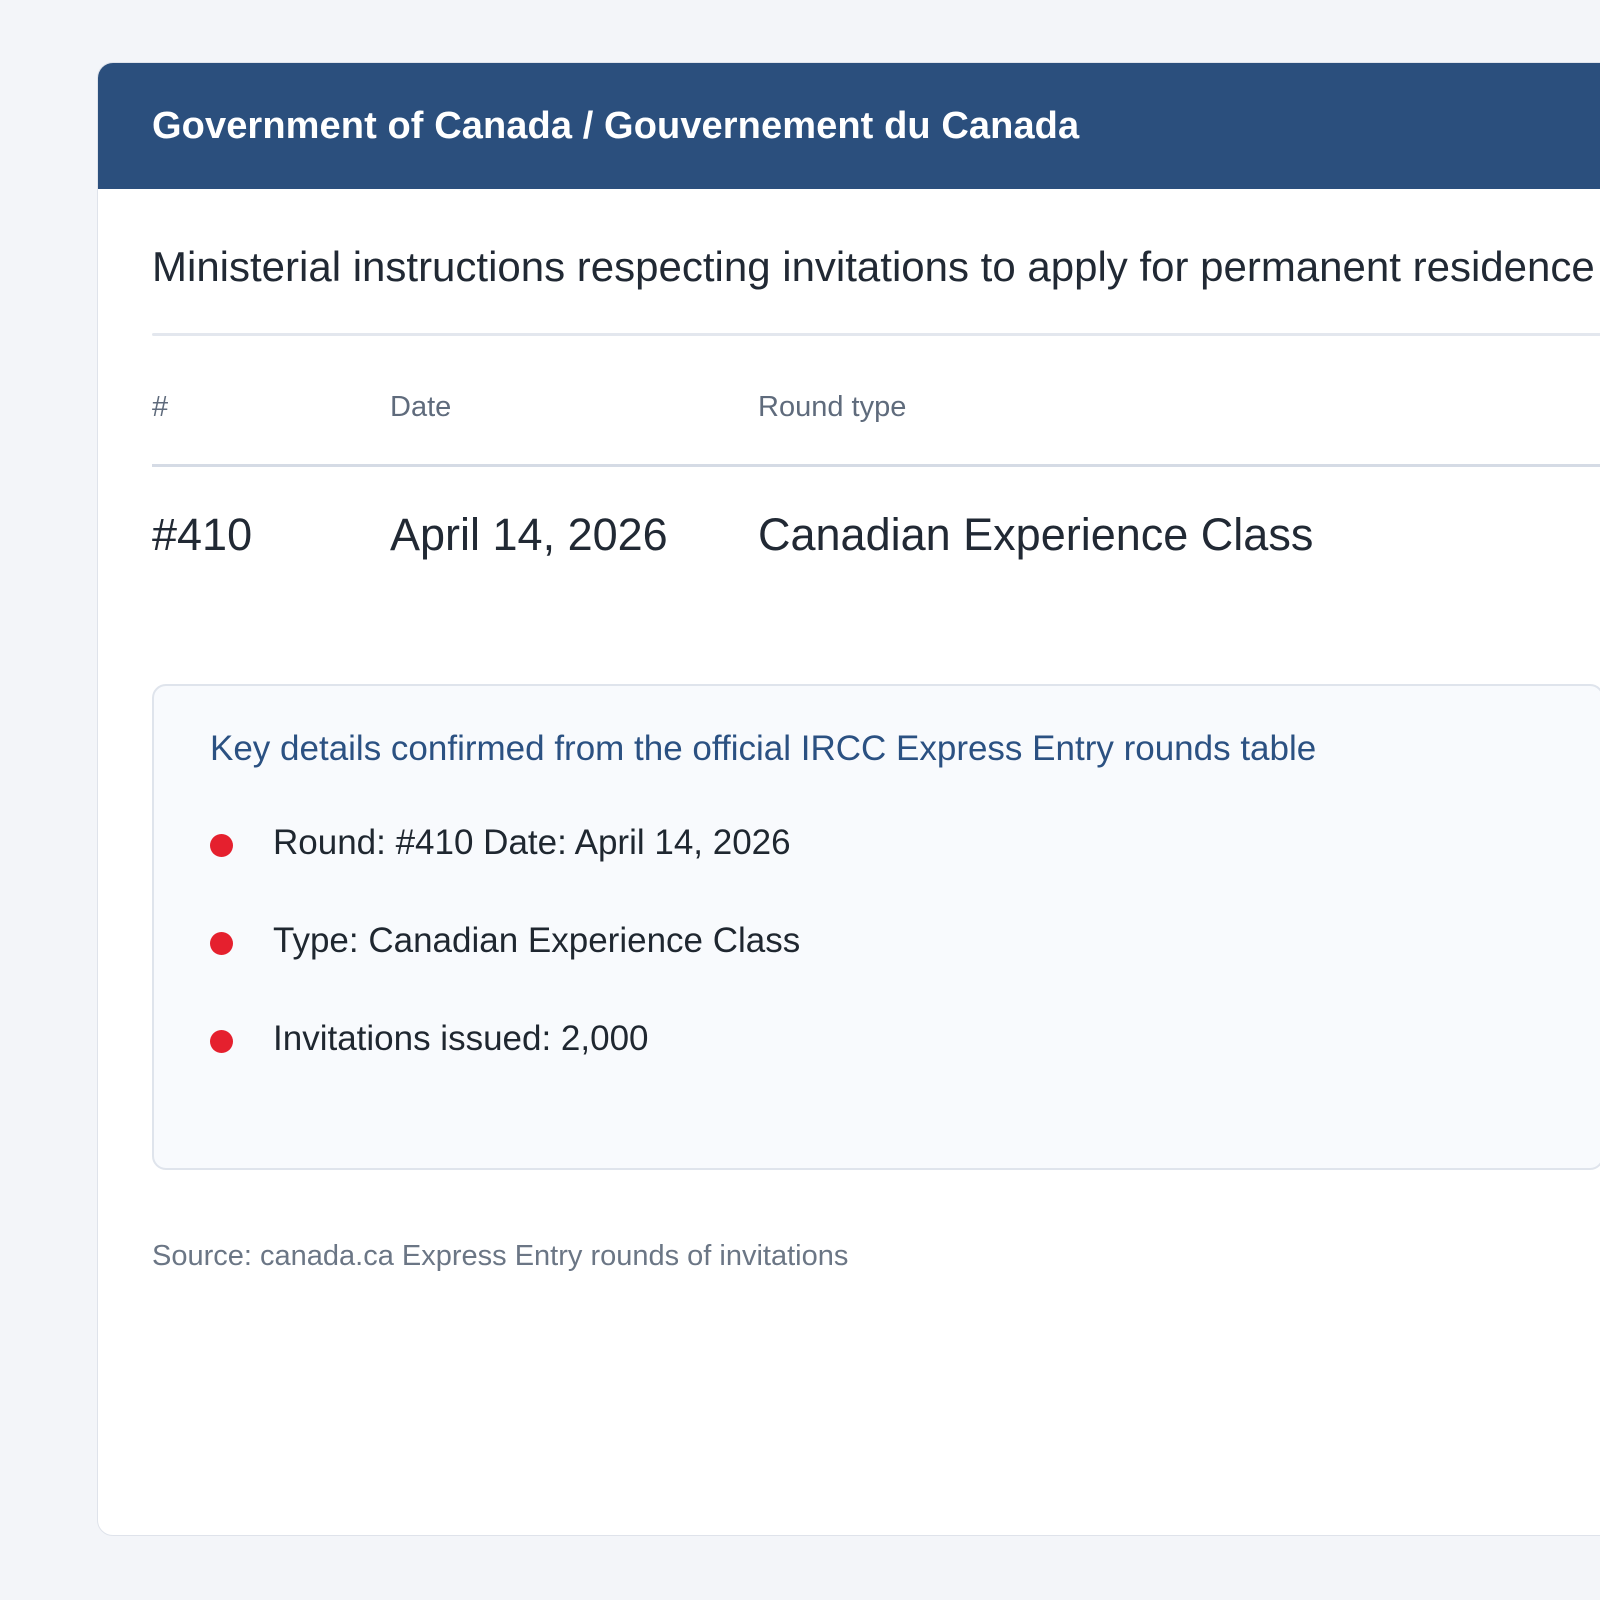 Image resolution: width=1600 pixels, height=1600 pixels. What do you see at coordinates (461, 1039) in the screenshot?
I see `list-item-label: Invitations issued: 2,000` at bounding box center [461, 1039].